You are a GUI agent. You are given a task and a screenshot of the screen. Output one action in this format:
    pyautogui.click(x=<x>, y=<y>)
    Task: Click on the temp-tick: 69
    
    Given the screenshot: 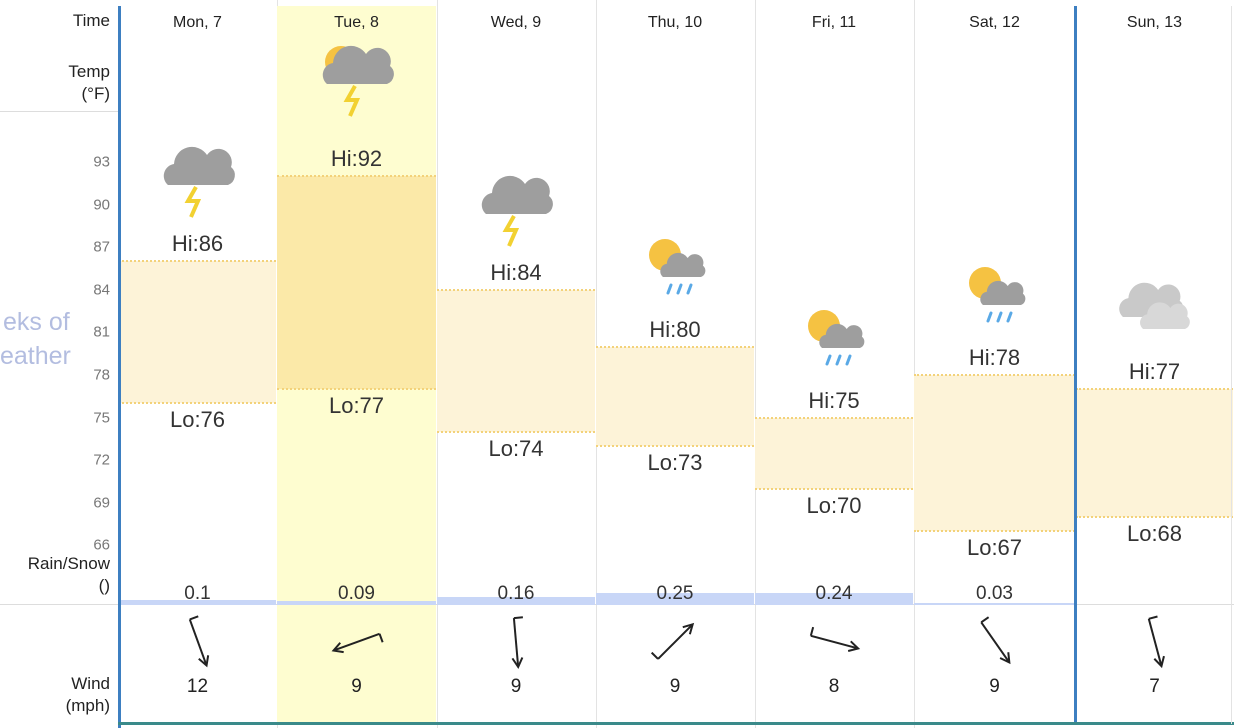 What is the action you would take?
    pyautogui.click(x=101, y=503)
    